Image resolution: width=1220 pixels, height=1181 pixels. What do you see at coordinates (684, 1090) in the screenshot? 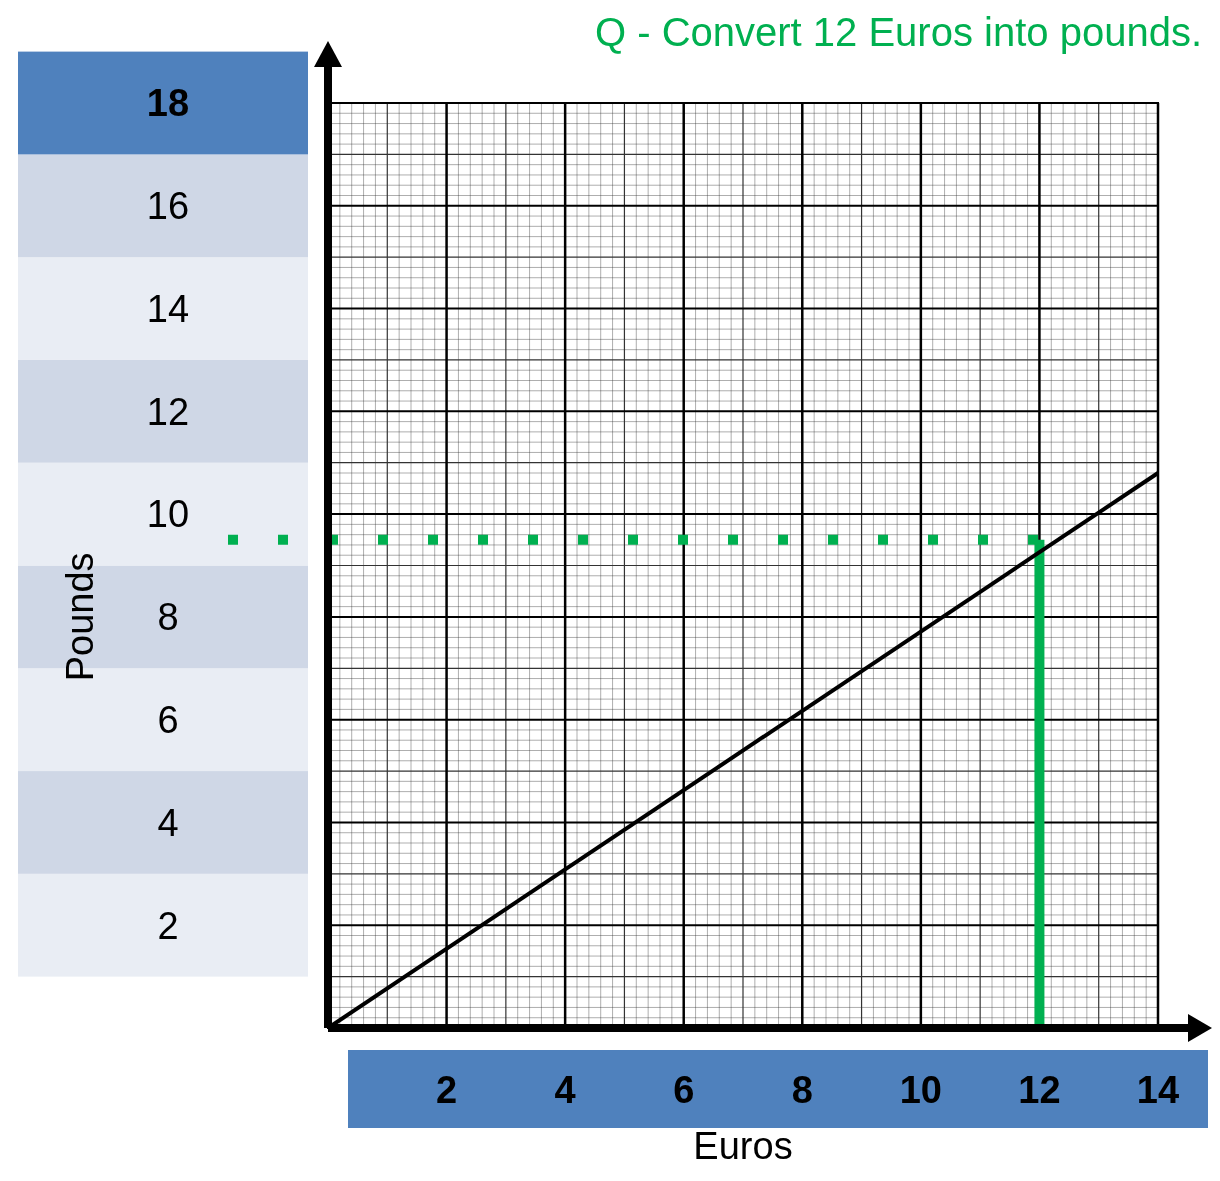
I see `x-tick-label: 6` at bounding box center [684, 1090].